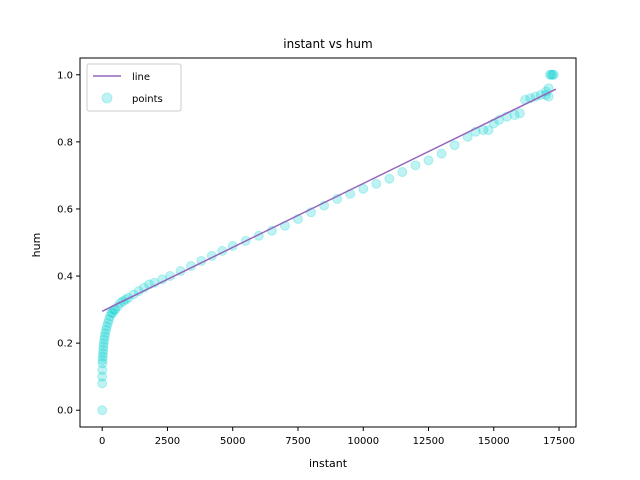  I want to click on x-tick-label: 5000, so click(232, 441).